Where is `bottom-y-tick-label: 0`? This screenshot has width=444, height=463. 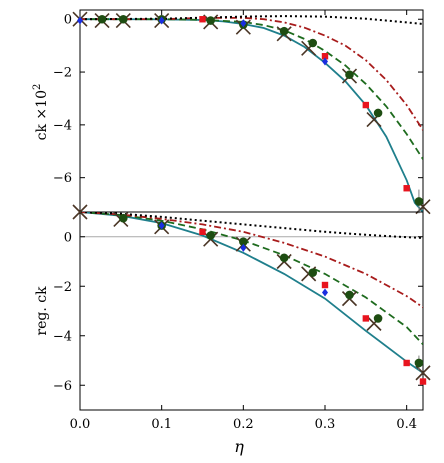 bottom-y-tick-label: 0 is located at coordinates (68, 237).